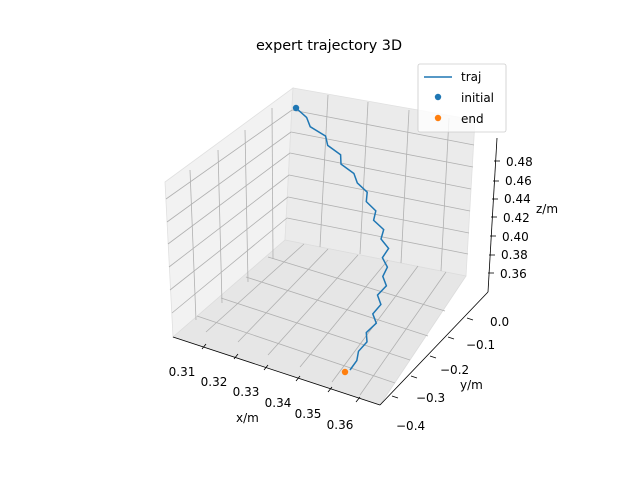 The width and height of the screenshot is (640, 480). What do you see at coordinates (480, 345) in the screenshot?
I see `y-tick-label: −0.1` at bounding box center [480, 345].